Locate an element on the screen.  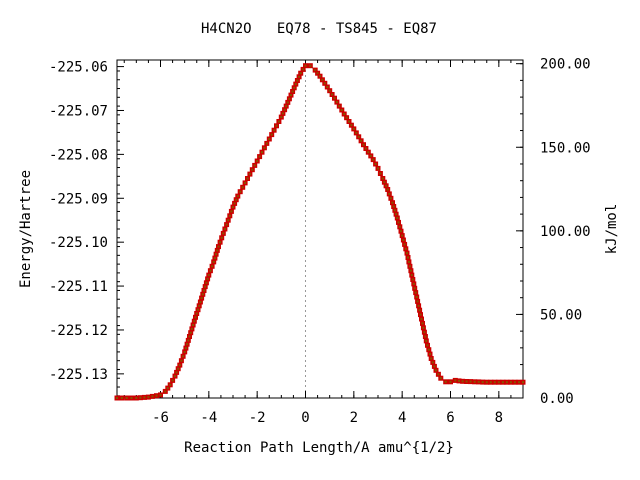
x-tick-label: 8 is located at coordinates (499, 418).